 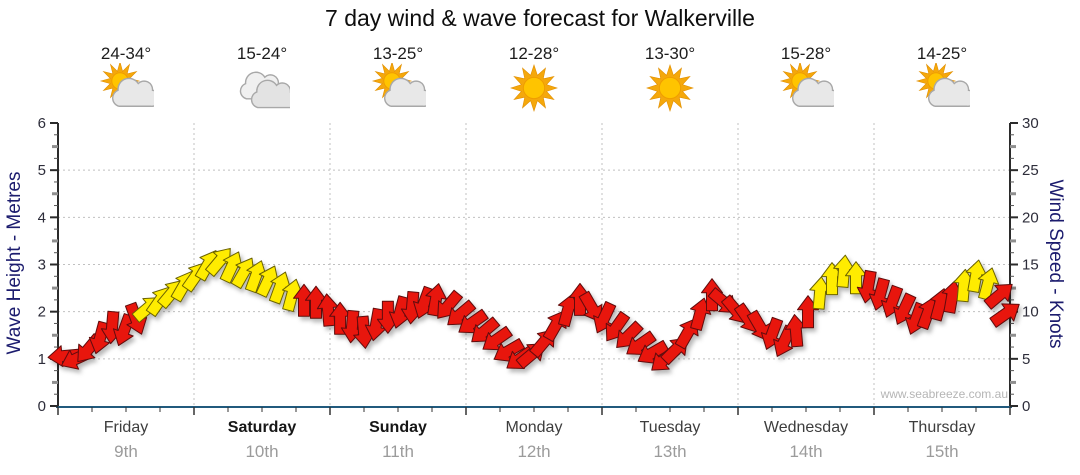 I want to click on svg-text: 20, so click(x=1030, y=217).